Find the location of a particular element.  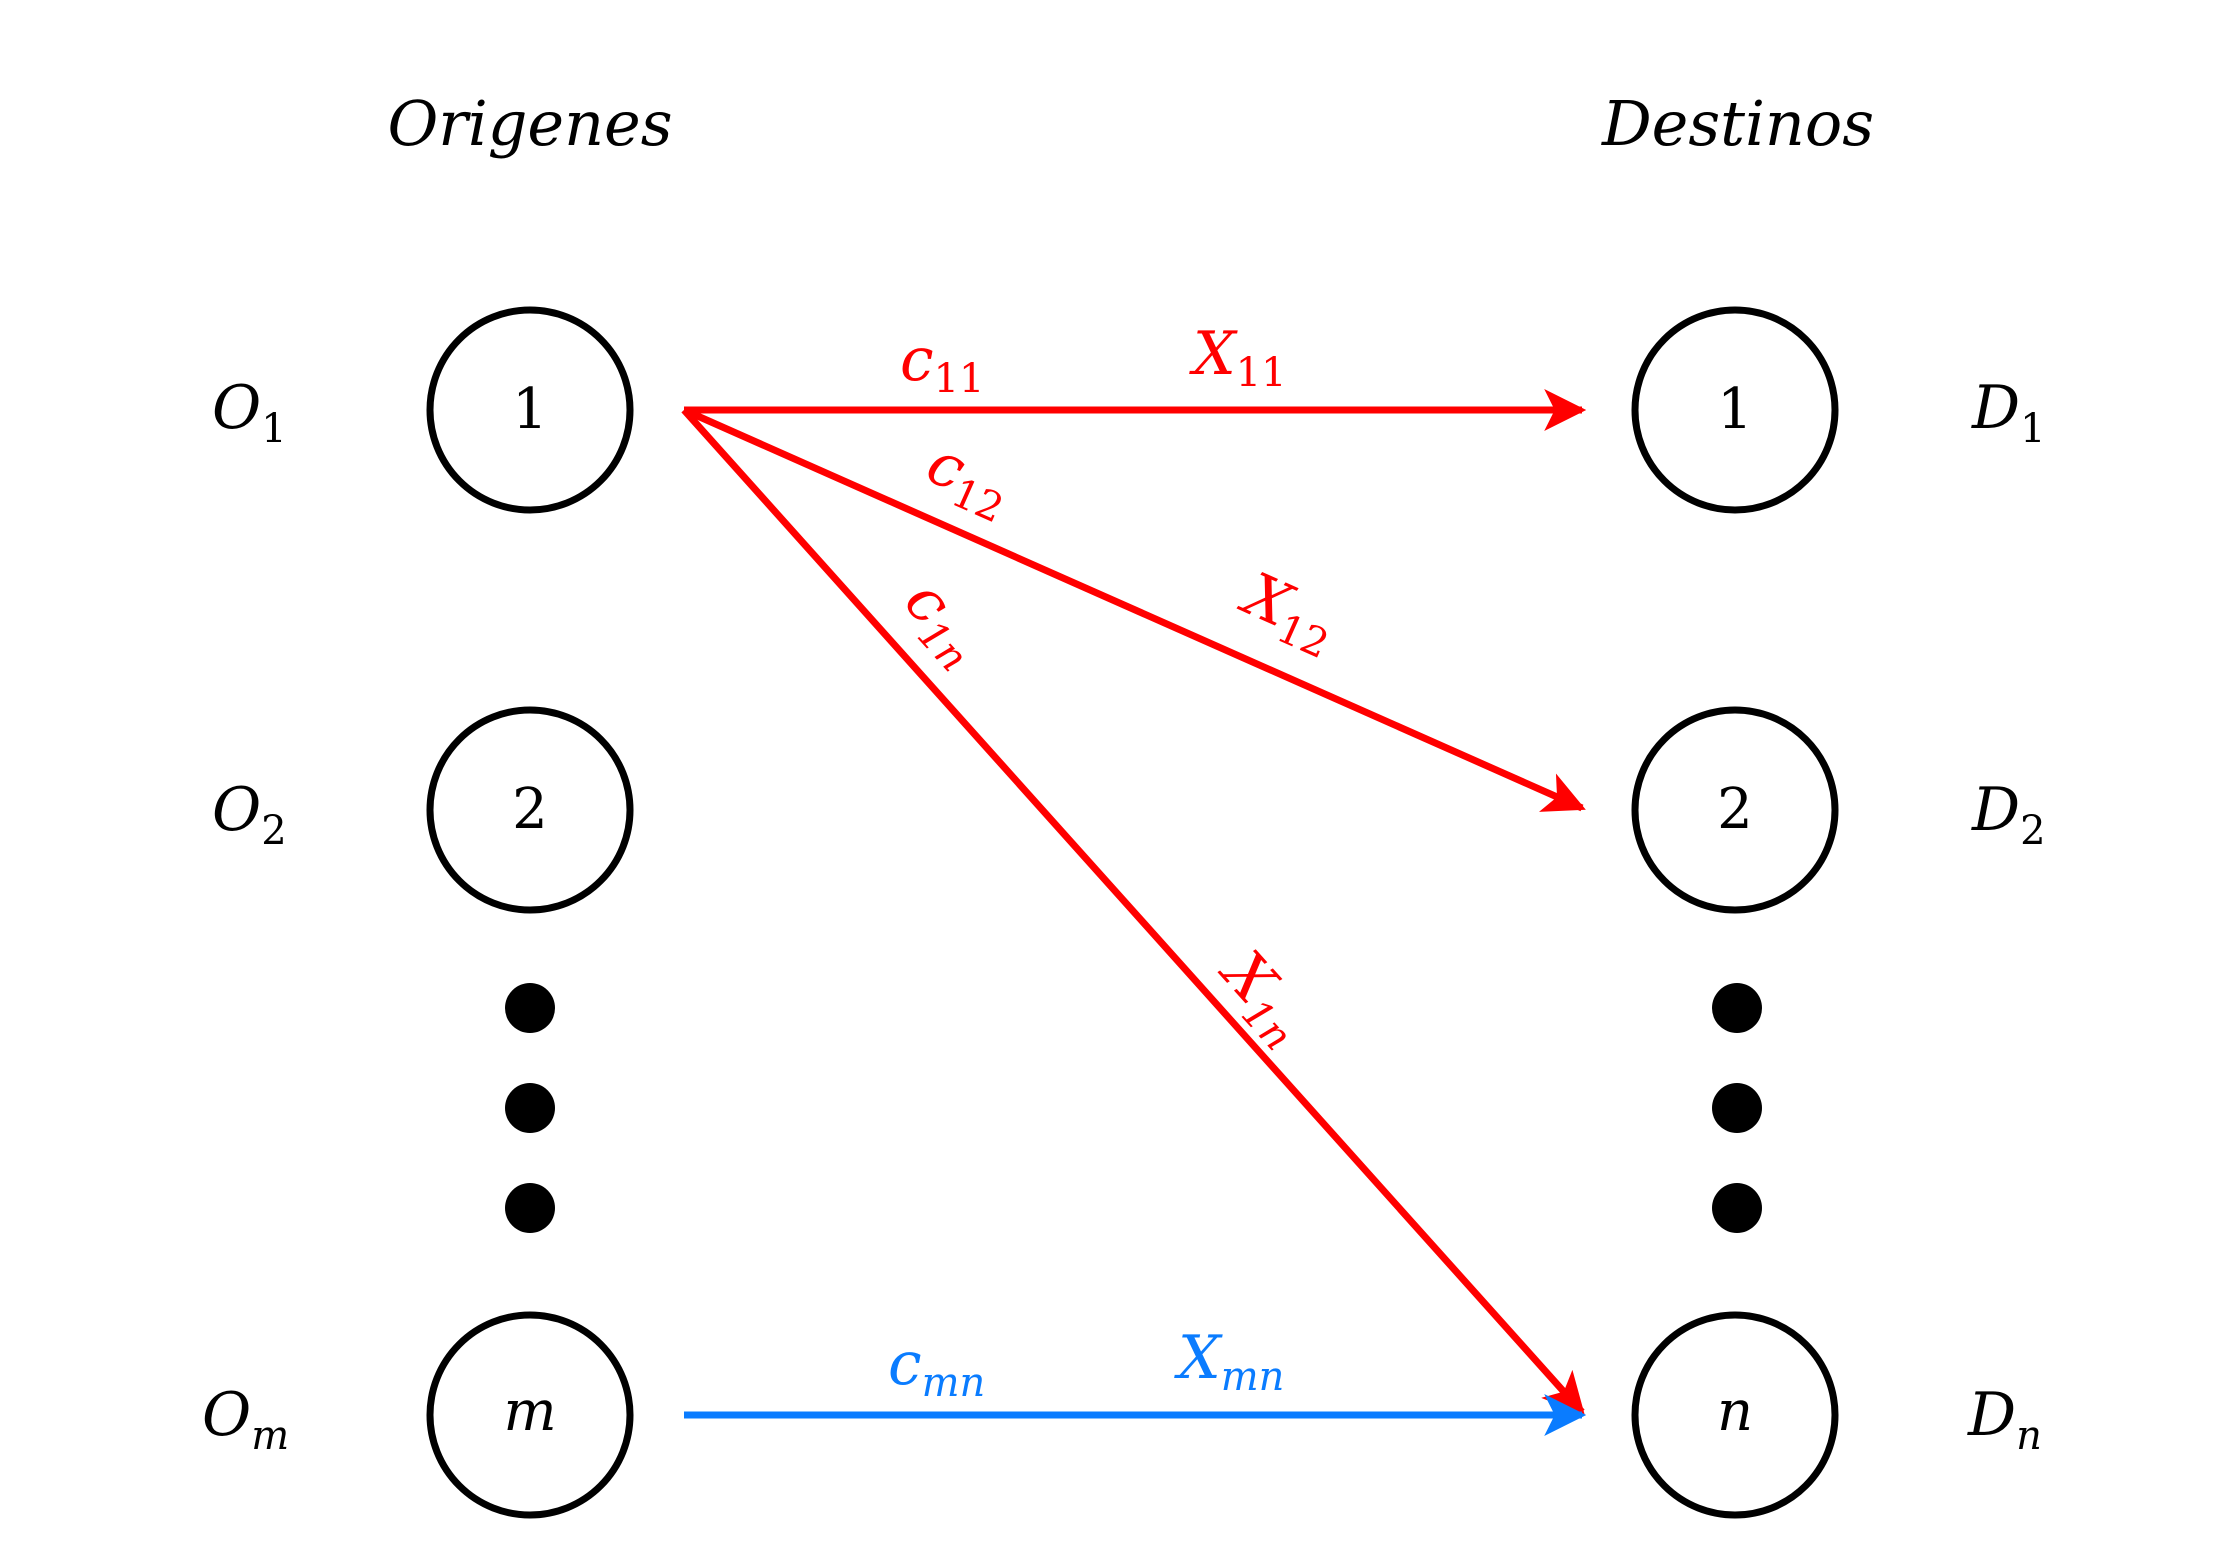

destination-label-1: D1 is located at coordinates (2008, 412).